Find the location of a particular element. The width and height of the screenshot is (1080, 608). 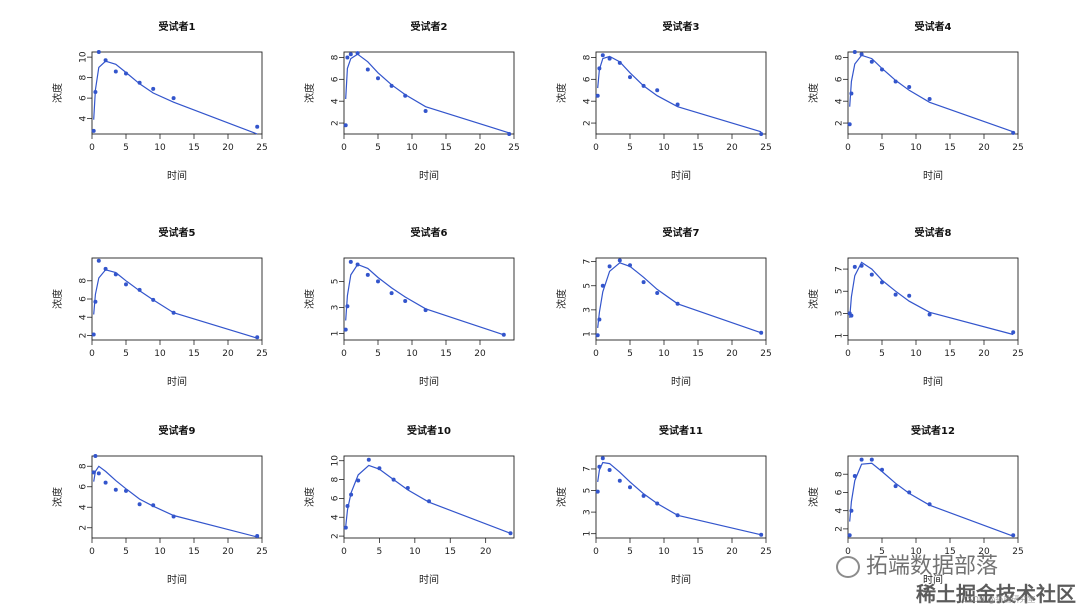

subplot-9: 受试者9 0 5 10 15 20 25 2 4 6 8 时间 浓度 is located at coordinates (159, 505).